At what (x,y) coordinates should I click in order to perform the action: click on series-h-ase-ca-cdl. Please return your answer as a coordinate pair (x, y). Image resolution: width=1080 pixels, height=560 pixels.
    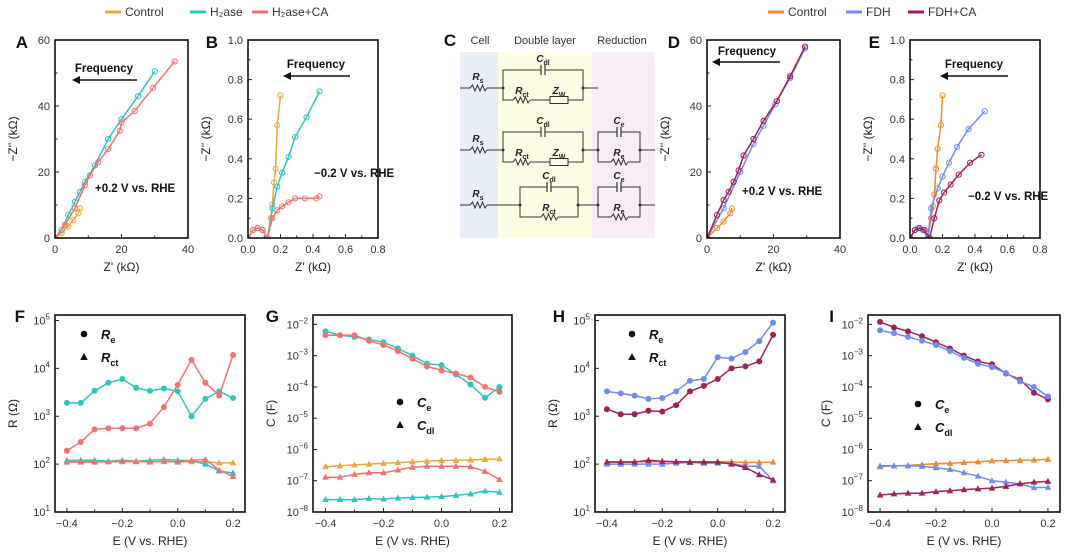
    Looking at the image, I should click on (412, 472).